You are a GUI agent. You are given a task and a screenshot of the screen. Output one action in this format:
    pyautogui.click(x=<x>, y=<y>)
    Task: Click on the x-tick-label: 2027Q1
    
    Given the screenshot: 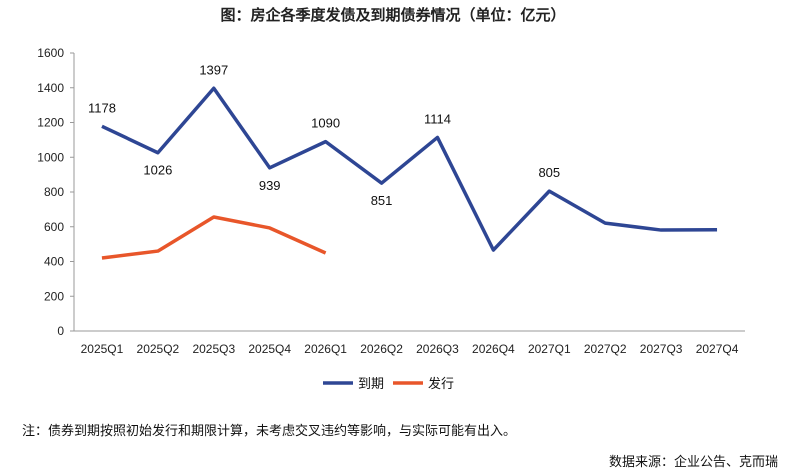 What is the action you would take?
    pyautogui.click(x=549, y=349)
    